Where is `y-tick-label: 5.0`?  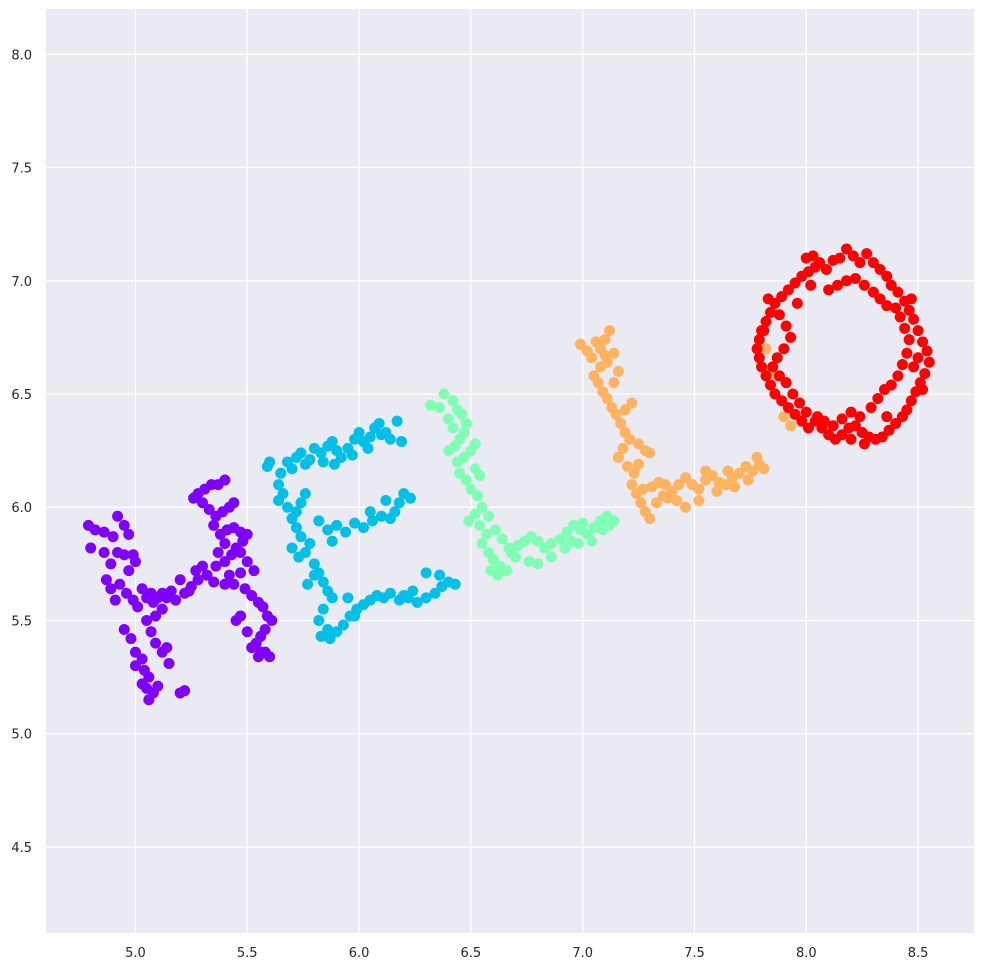
y-tick-label: 5.0 is located at coordinates (21, 735).